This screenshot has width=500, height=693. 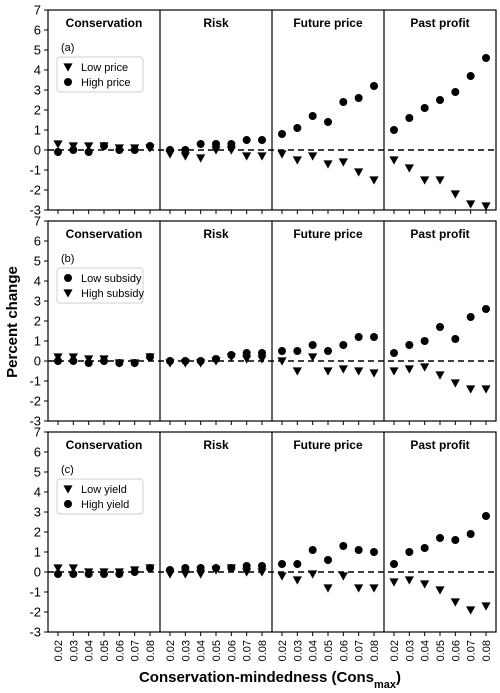 What do you see at coordinates (270, 680) in the screenshot?
I see `x-axis-label: Conservation-mindedness (Consmax)` at bounding box center [270, 680].